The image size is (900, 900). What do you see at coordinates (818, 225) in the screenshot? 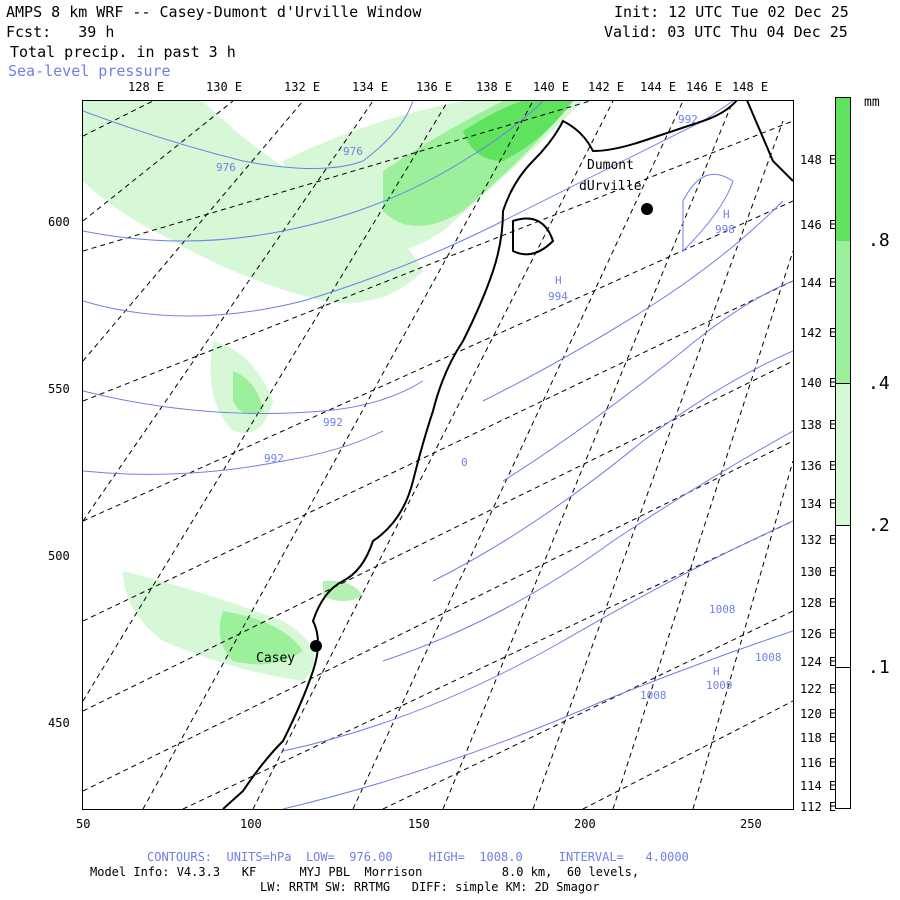
I see `right-lon-label: 146 E` at bounding box center [818, 225].